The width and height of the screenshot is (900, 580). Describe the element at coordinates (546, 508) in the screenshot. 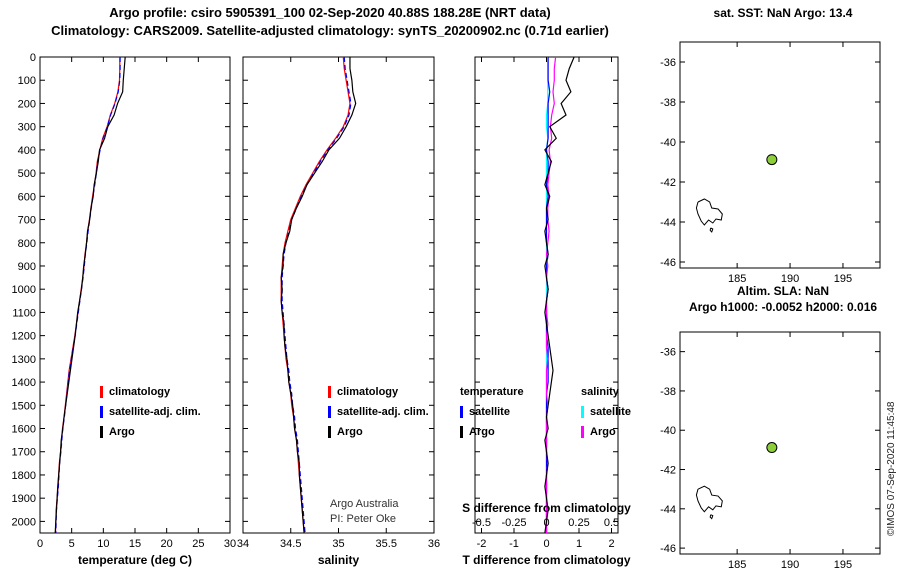

I see `secondary-axis-label: S difference from climatology` at that location.